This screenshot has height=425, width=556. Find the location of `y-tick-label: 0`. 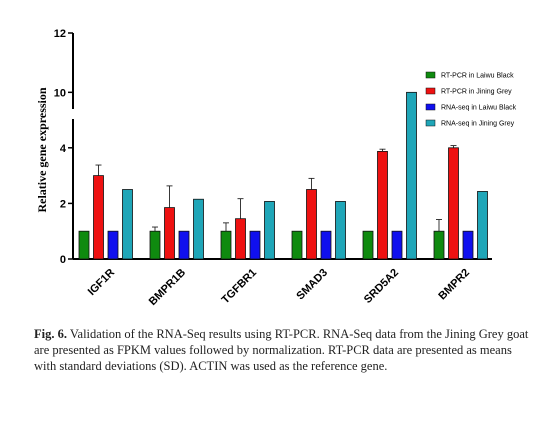

y-tick-label: 0 is located at coordinates (63, 260).